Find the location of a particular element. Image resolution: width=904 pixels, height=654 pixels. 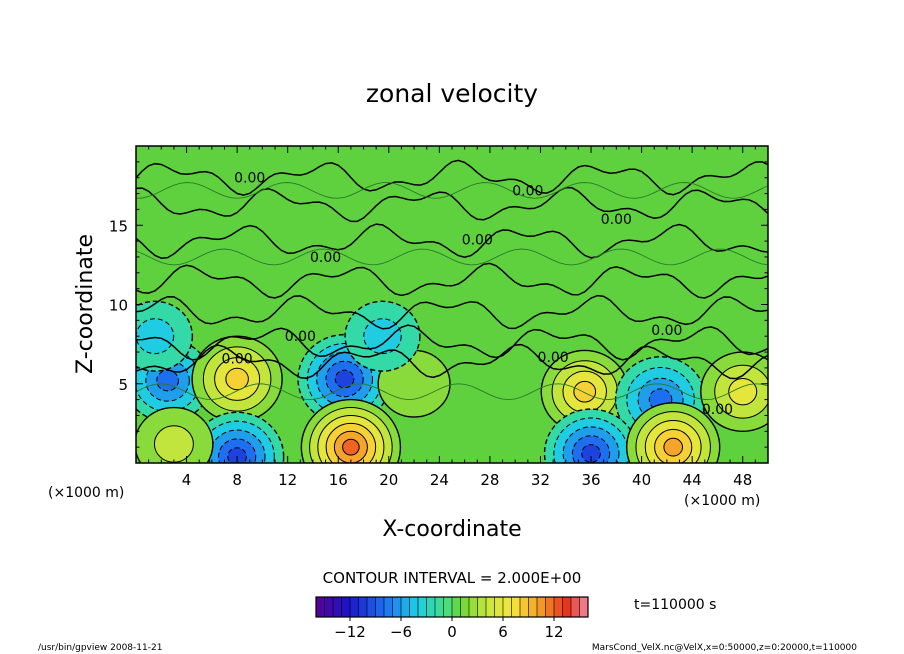

contour-label-4: 0.00 is located at coordinates (325, 258).